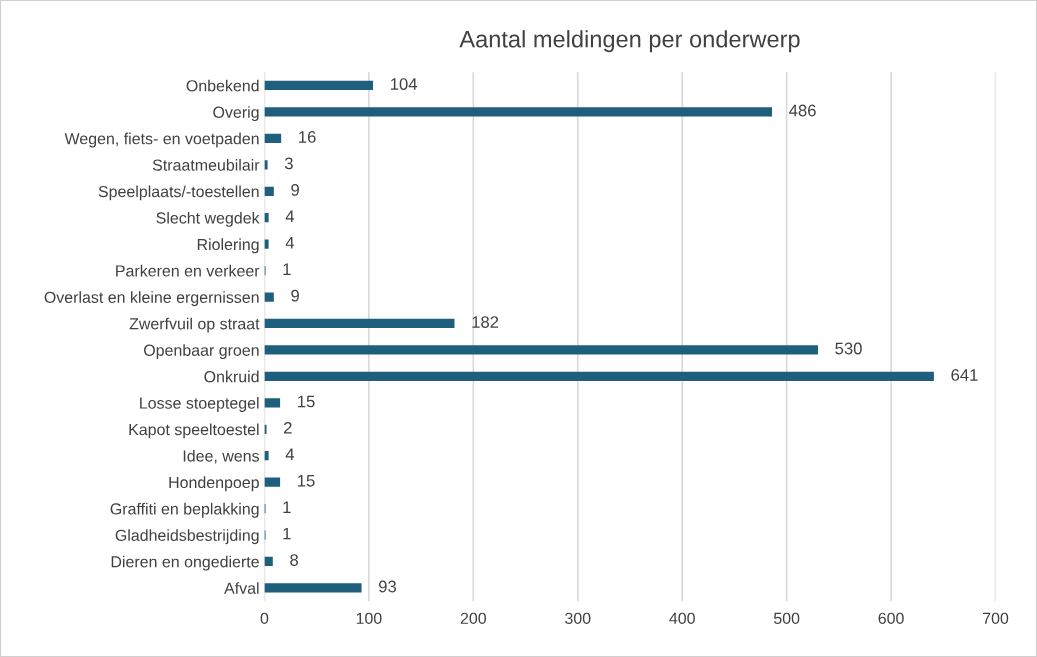 The image size is (1037, 657). I want to click on y-tick-label: Riolering, so click(228, 246).